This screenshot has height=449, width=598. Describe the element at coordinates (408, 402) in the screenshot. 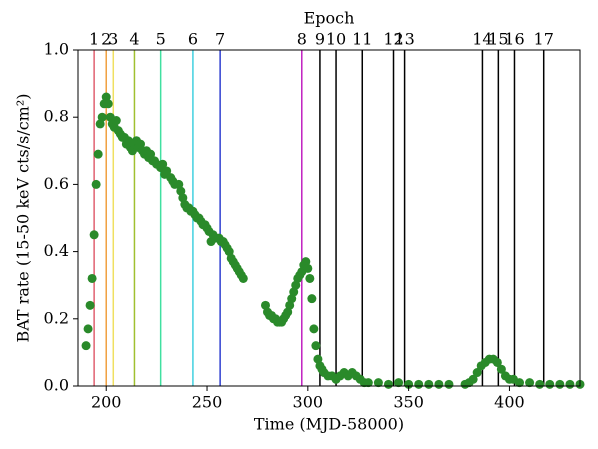

I see `x-tick-label: 350` at that location.